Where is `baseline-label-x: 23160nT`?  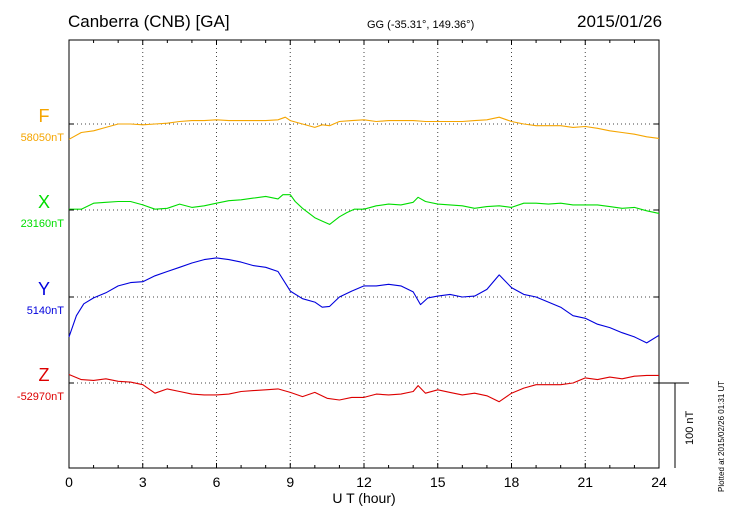 baseline-label-x: 23160nT is located at coordinates (43, 224).